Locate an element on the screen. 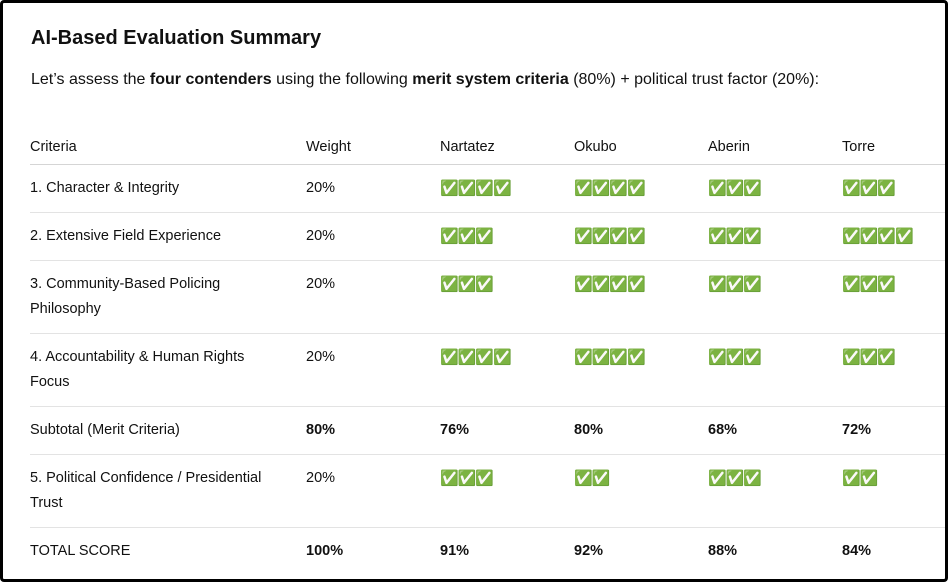  column-header: Aberin is located at coordinates (775, 149).